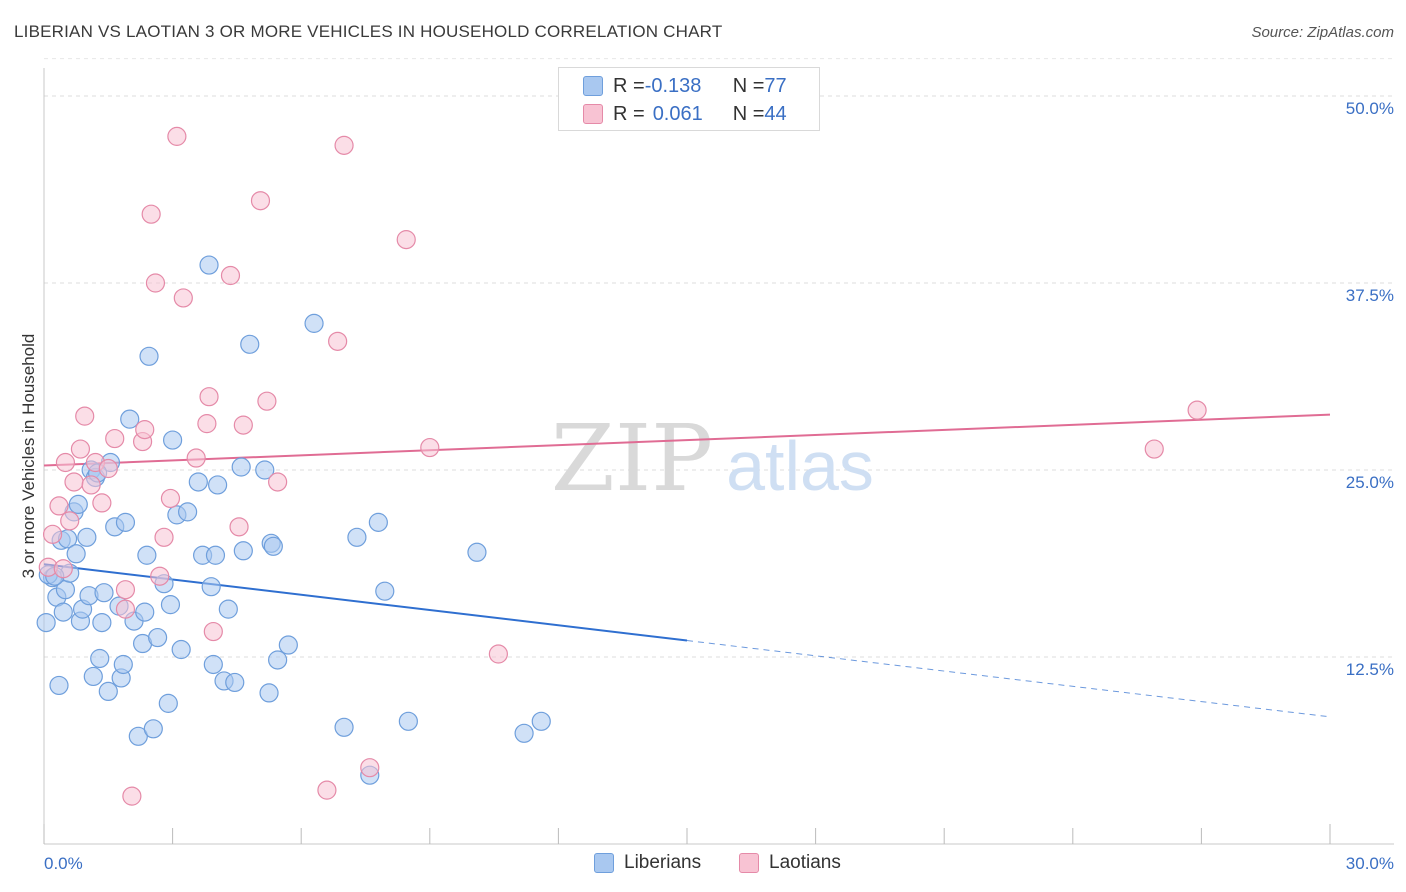 The width and height of the screenshot is (1406, 892). Describe the element at coordinates (775, 113) in the screenshot. I see `n-value: 44` at that location.